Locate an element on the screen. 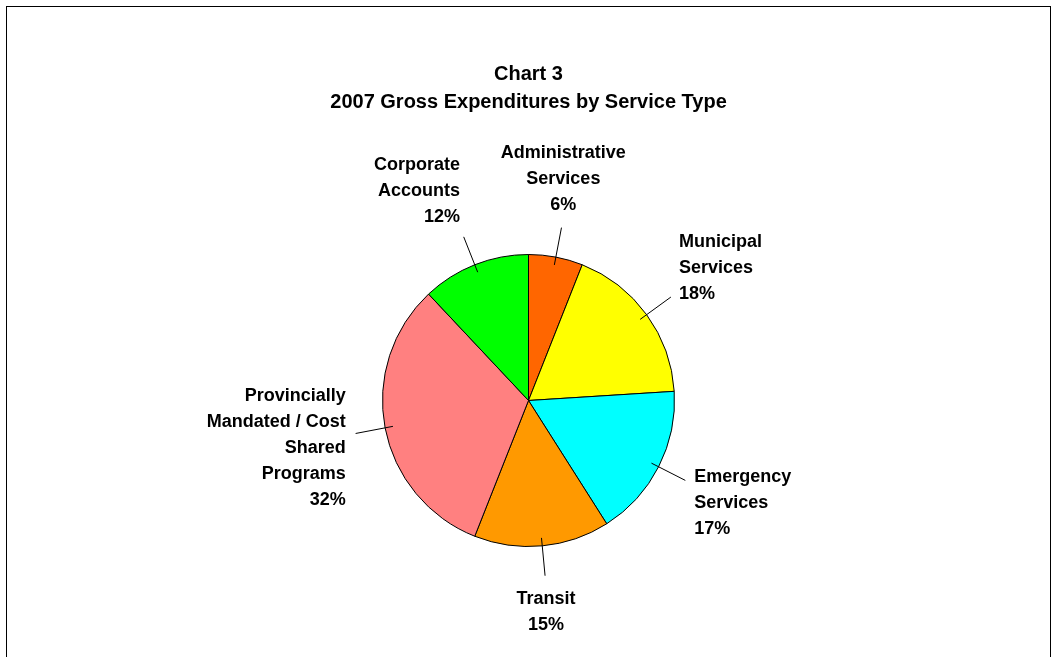 The width and height of the screenshot is (1055, 657). slice-label: Corporate Accounts is located at coordinates (417, 177).